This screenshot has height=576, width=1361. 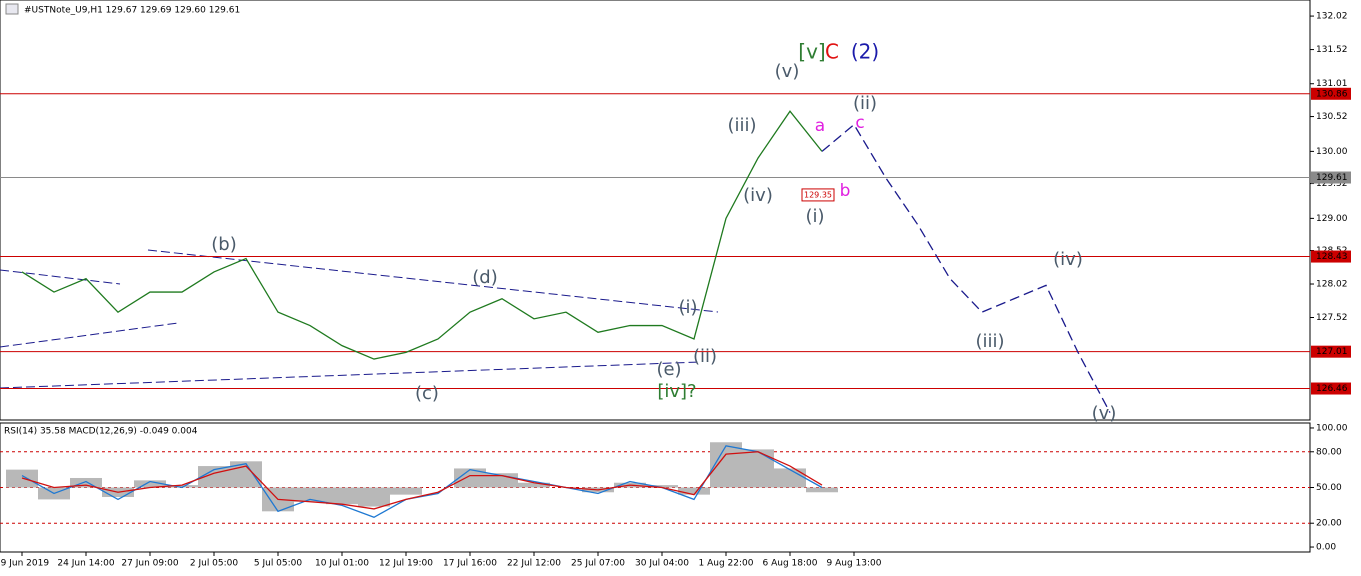 I want to click on wave-label: (e), so click(x=668, y=369).